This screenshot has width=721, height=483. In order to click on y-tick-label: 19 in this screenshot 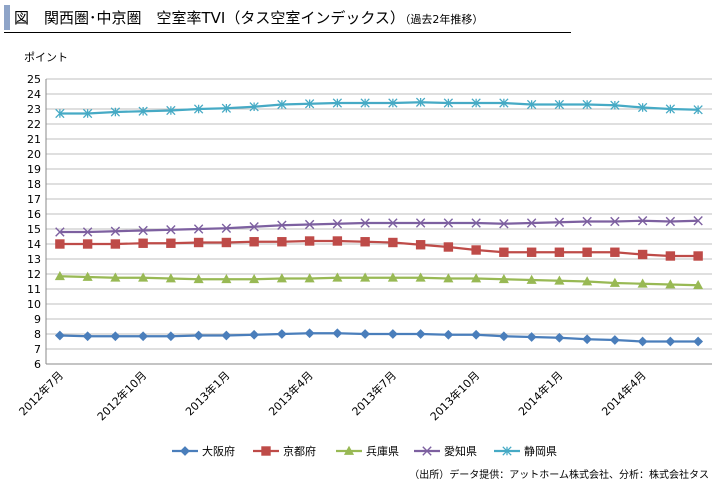, I will do `click(34, 169)`.